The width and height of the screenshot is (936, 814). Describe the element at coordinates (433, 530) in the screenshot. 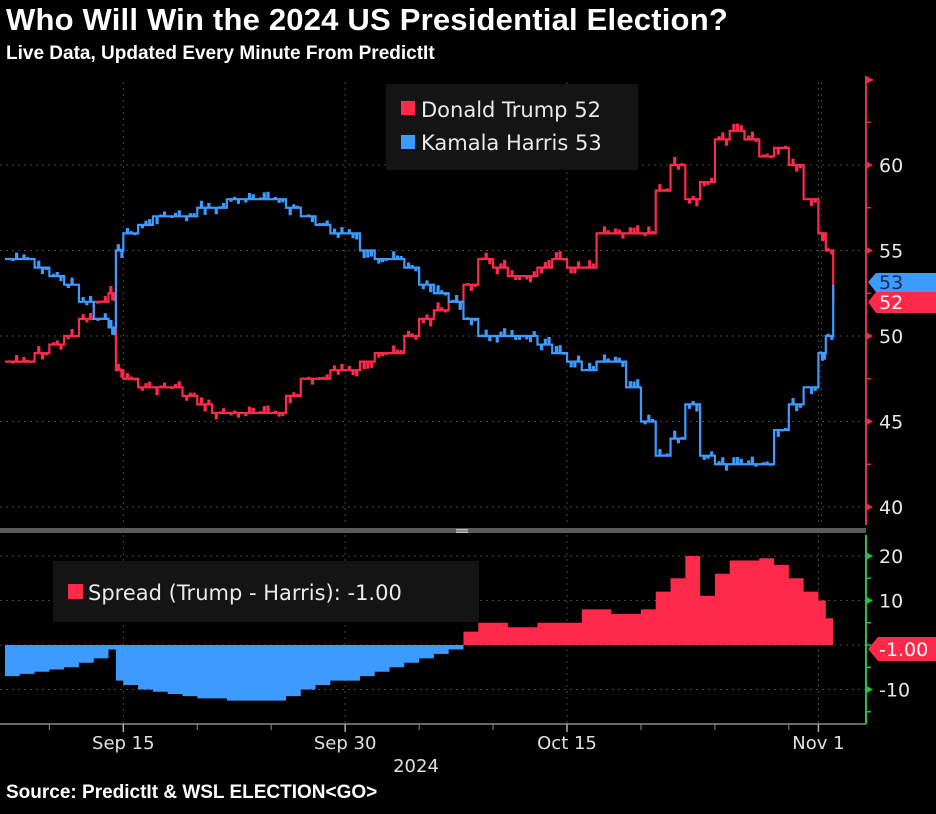

I see `panel-separator` at that location.